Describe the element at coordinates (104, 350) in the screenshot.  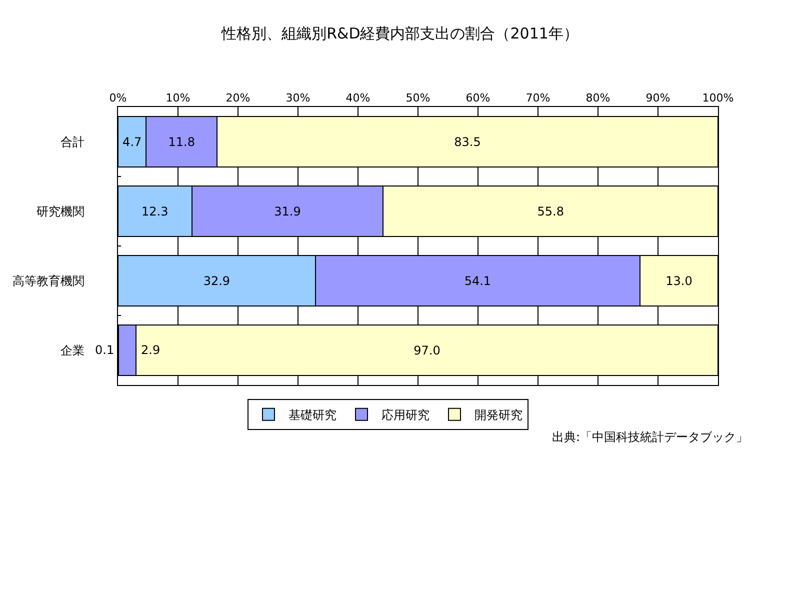
I see `data-label: 0.1` at that location.